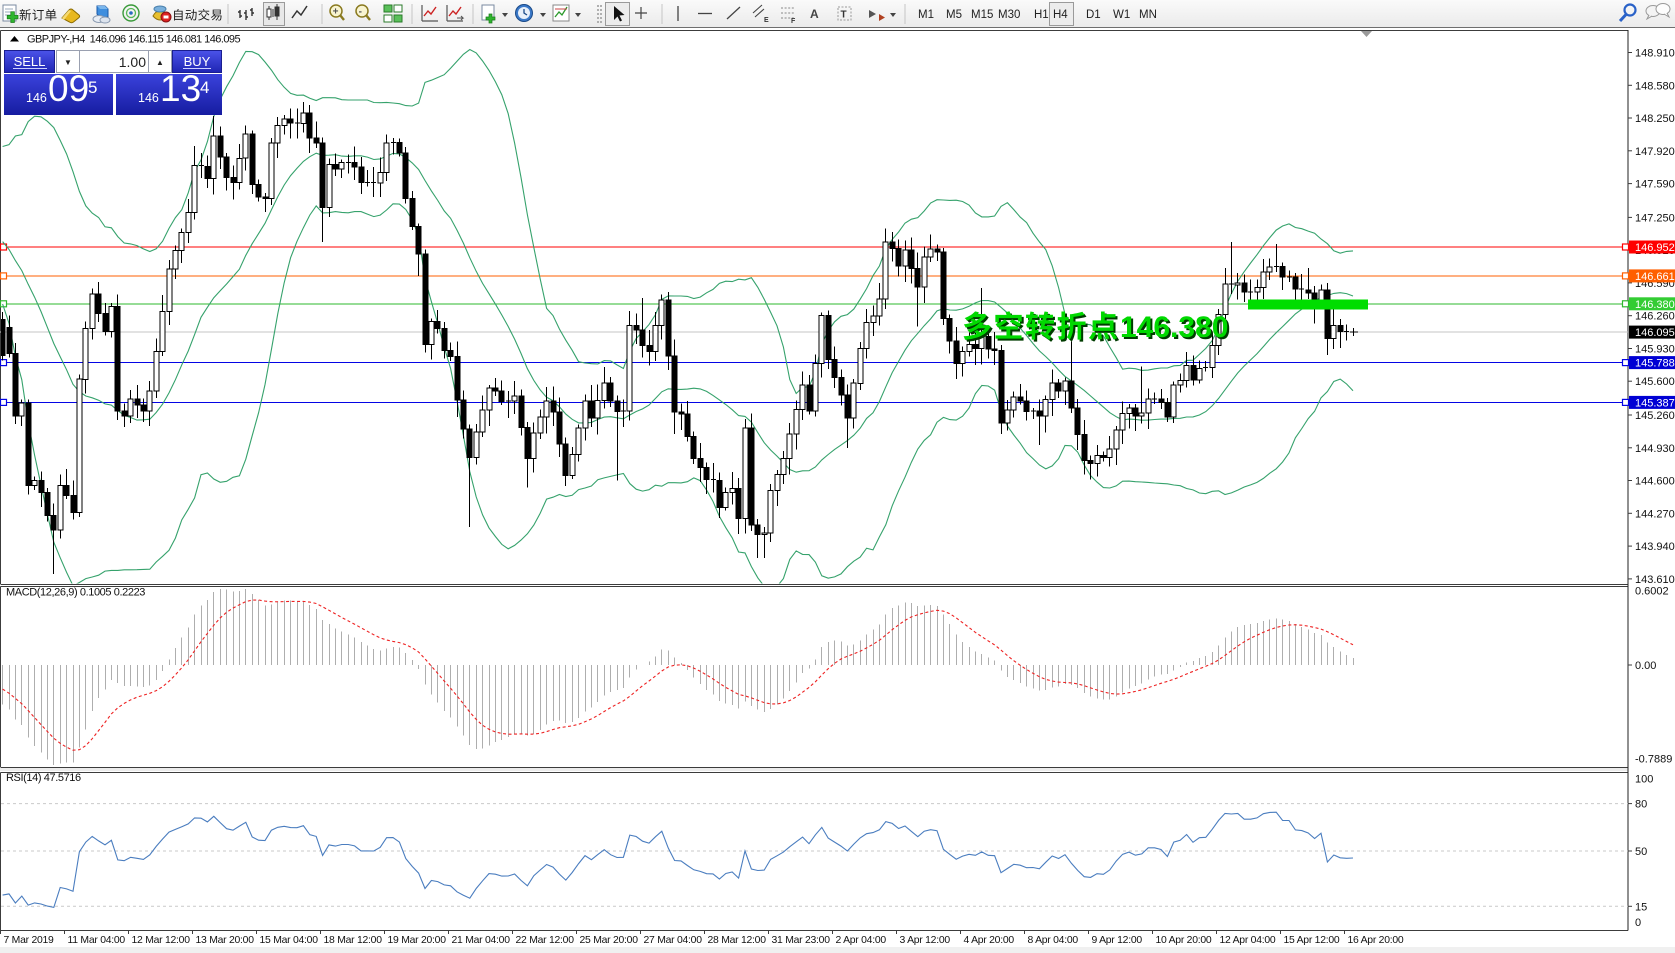 The height and width of the screenshot is (953, 1675). What do you see at coordinates (982, 15) in the screenshot?
I see `svg-text: M15` at bounding box center [982, 15].